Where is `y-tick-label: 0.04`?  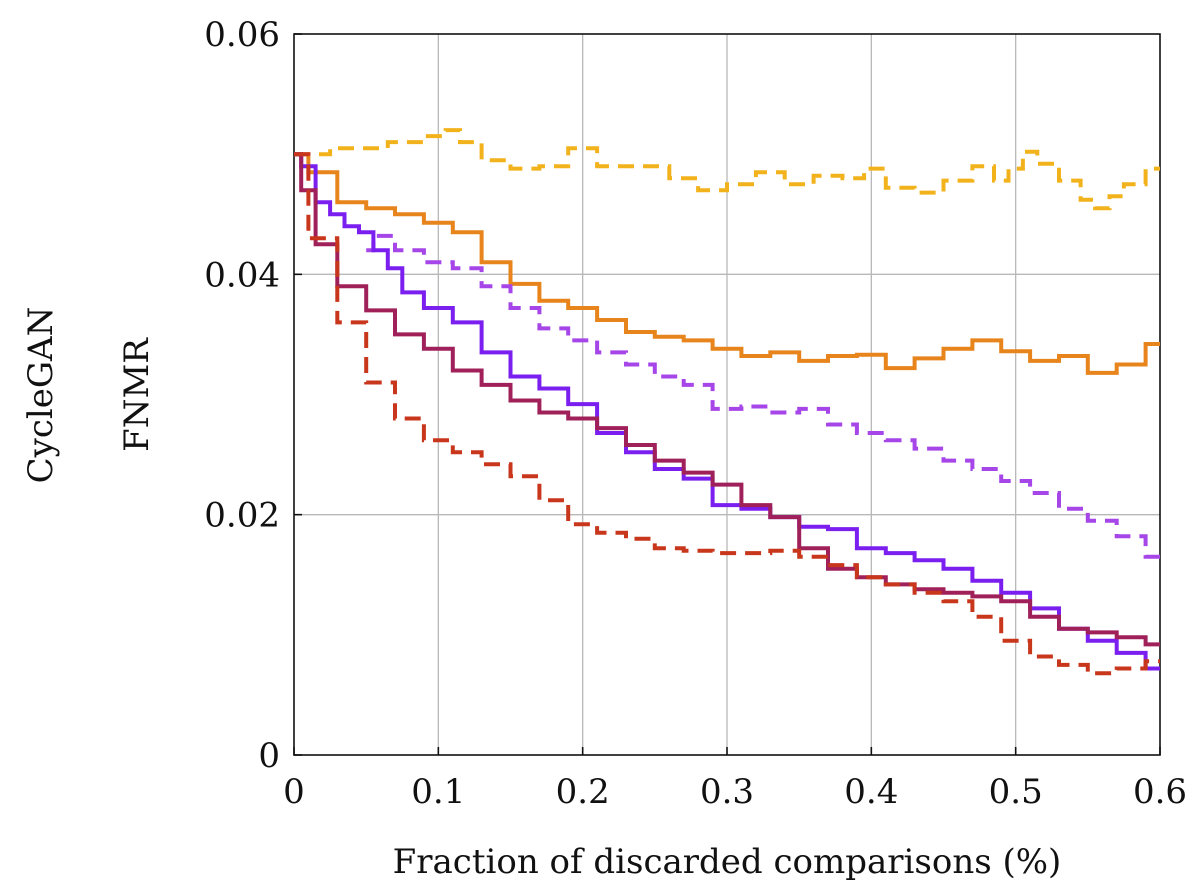
y-tick-label: 0.04 is located at coordinates (242, 275).